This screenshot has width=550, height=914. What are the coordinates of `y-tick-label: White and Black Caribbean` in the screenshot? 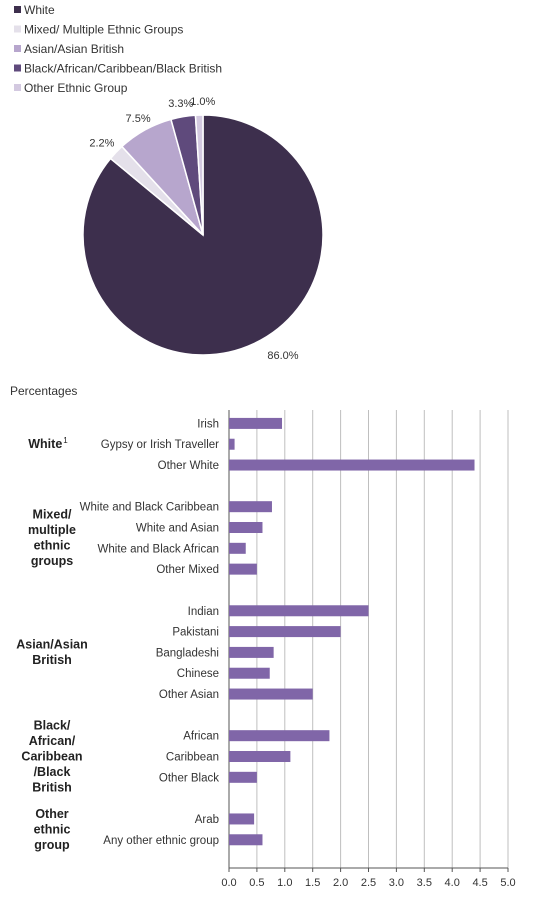 It's located at (149, 508).